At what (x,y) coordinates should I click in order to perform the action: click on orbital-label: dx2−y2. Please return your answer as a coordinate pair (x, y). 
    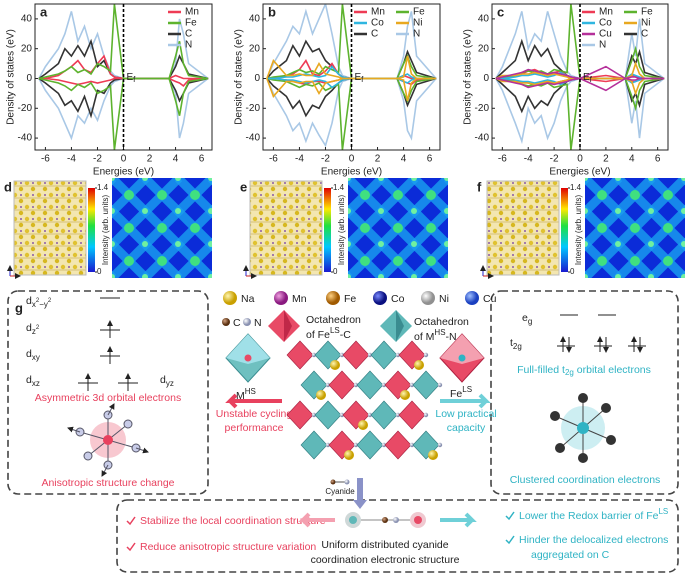
    Looking at the image, I should click on (39, 302).